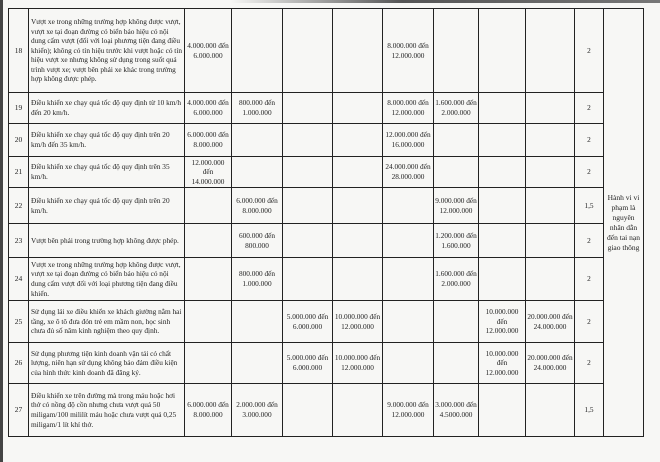 The width and height of the screenshot is (660, 462). I want to click on row-number: 26, so click(18, 363).